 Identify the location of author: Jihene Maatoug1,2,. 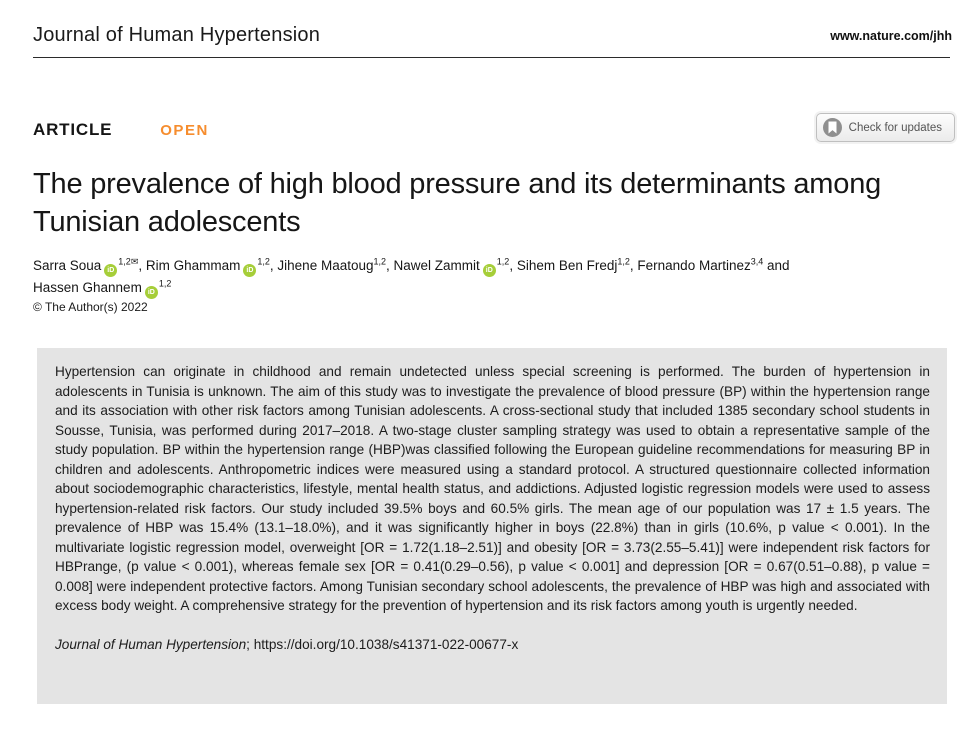
(335, 264).